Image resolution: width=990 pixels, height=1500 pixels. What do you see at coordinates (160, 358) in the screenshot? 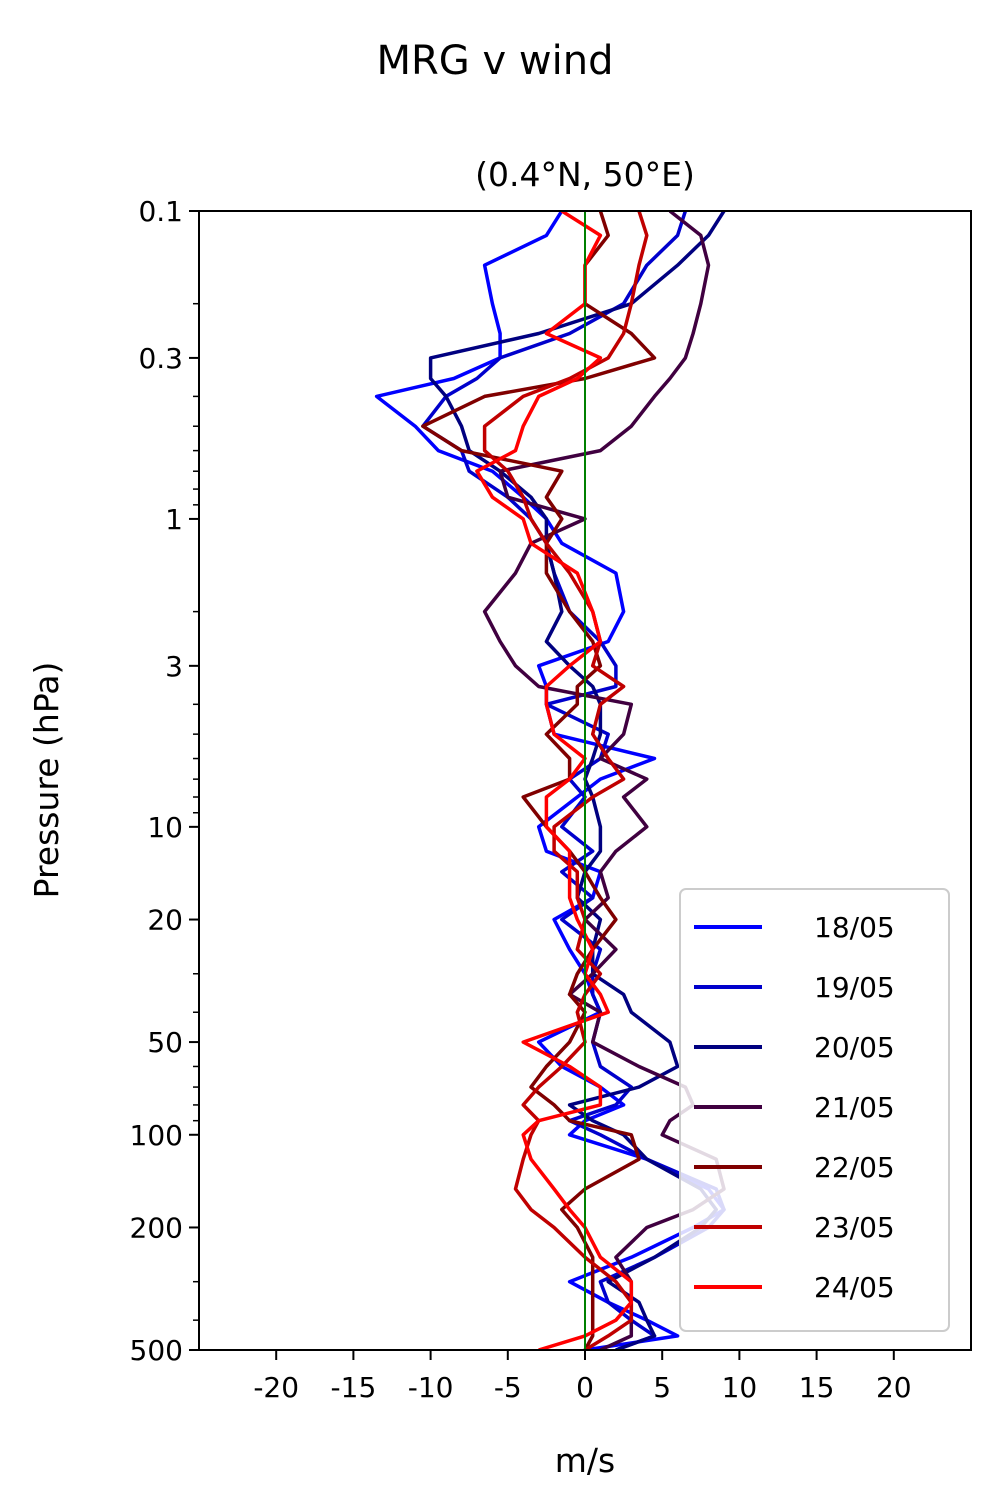
I see `y-tick-label: 0.3` at bounding box center [160, 358].